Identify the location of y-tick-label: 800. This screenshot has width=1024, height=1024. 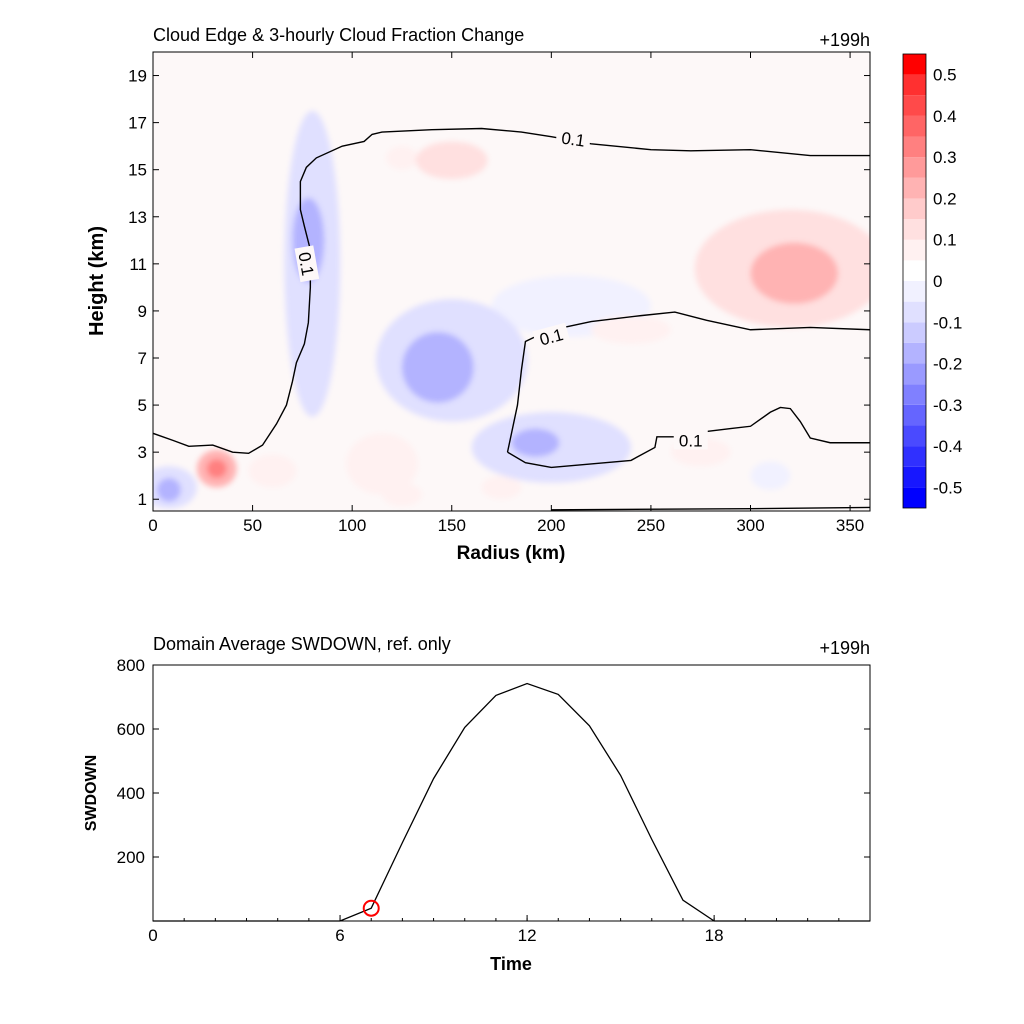
(131, 665).